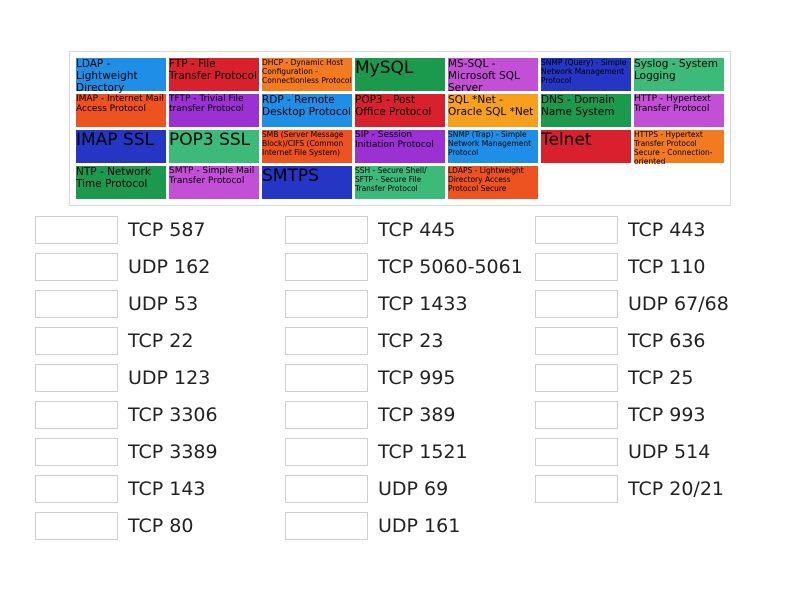 This screenshot has width=800, height=600. What do you see at coordinates (161, 526) in the screenshot?
I see `port-label: TCP 80` at bounding box center [161, 526].